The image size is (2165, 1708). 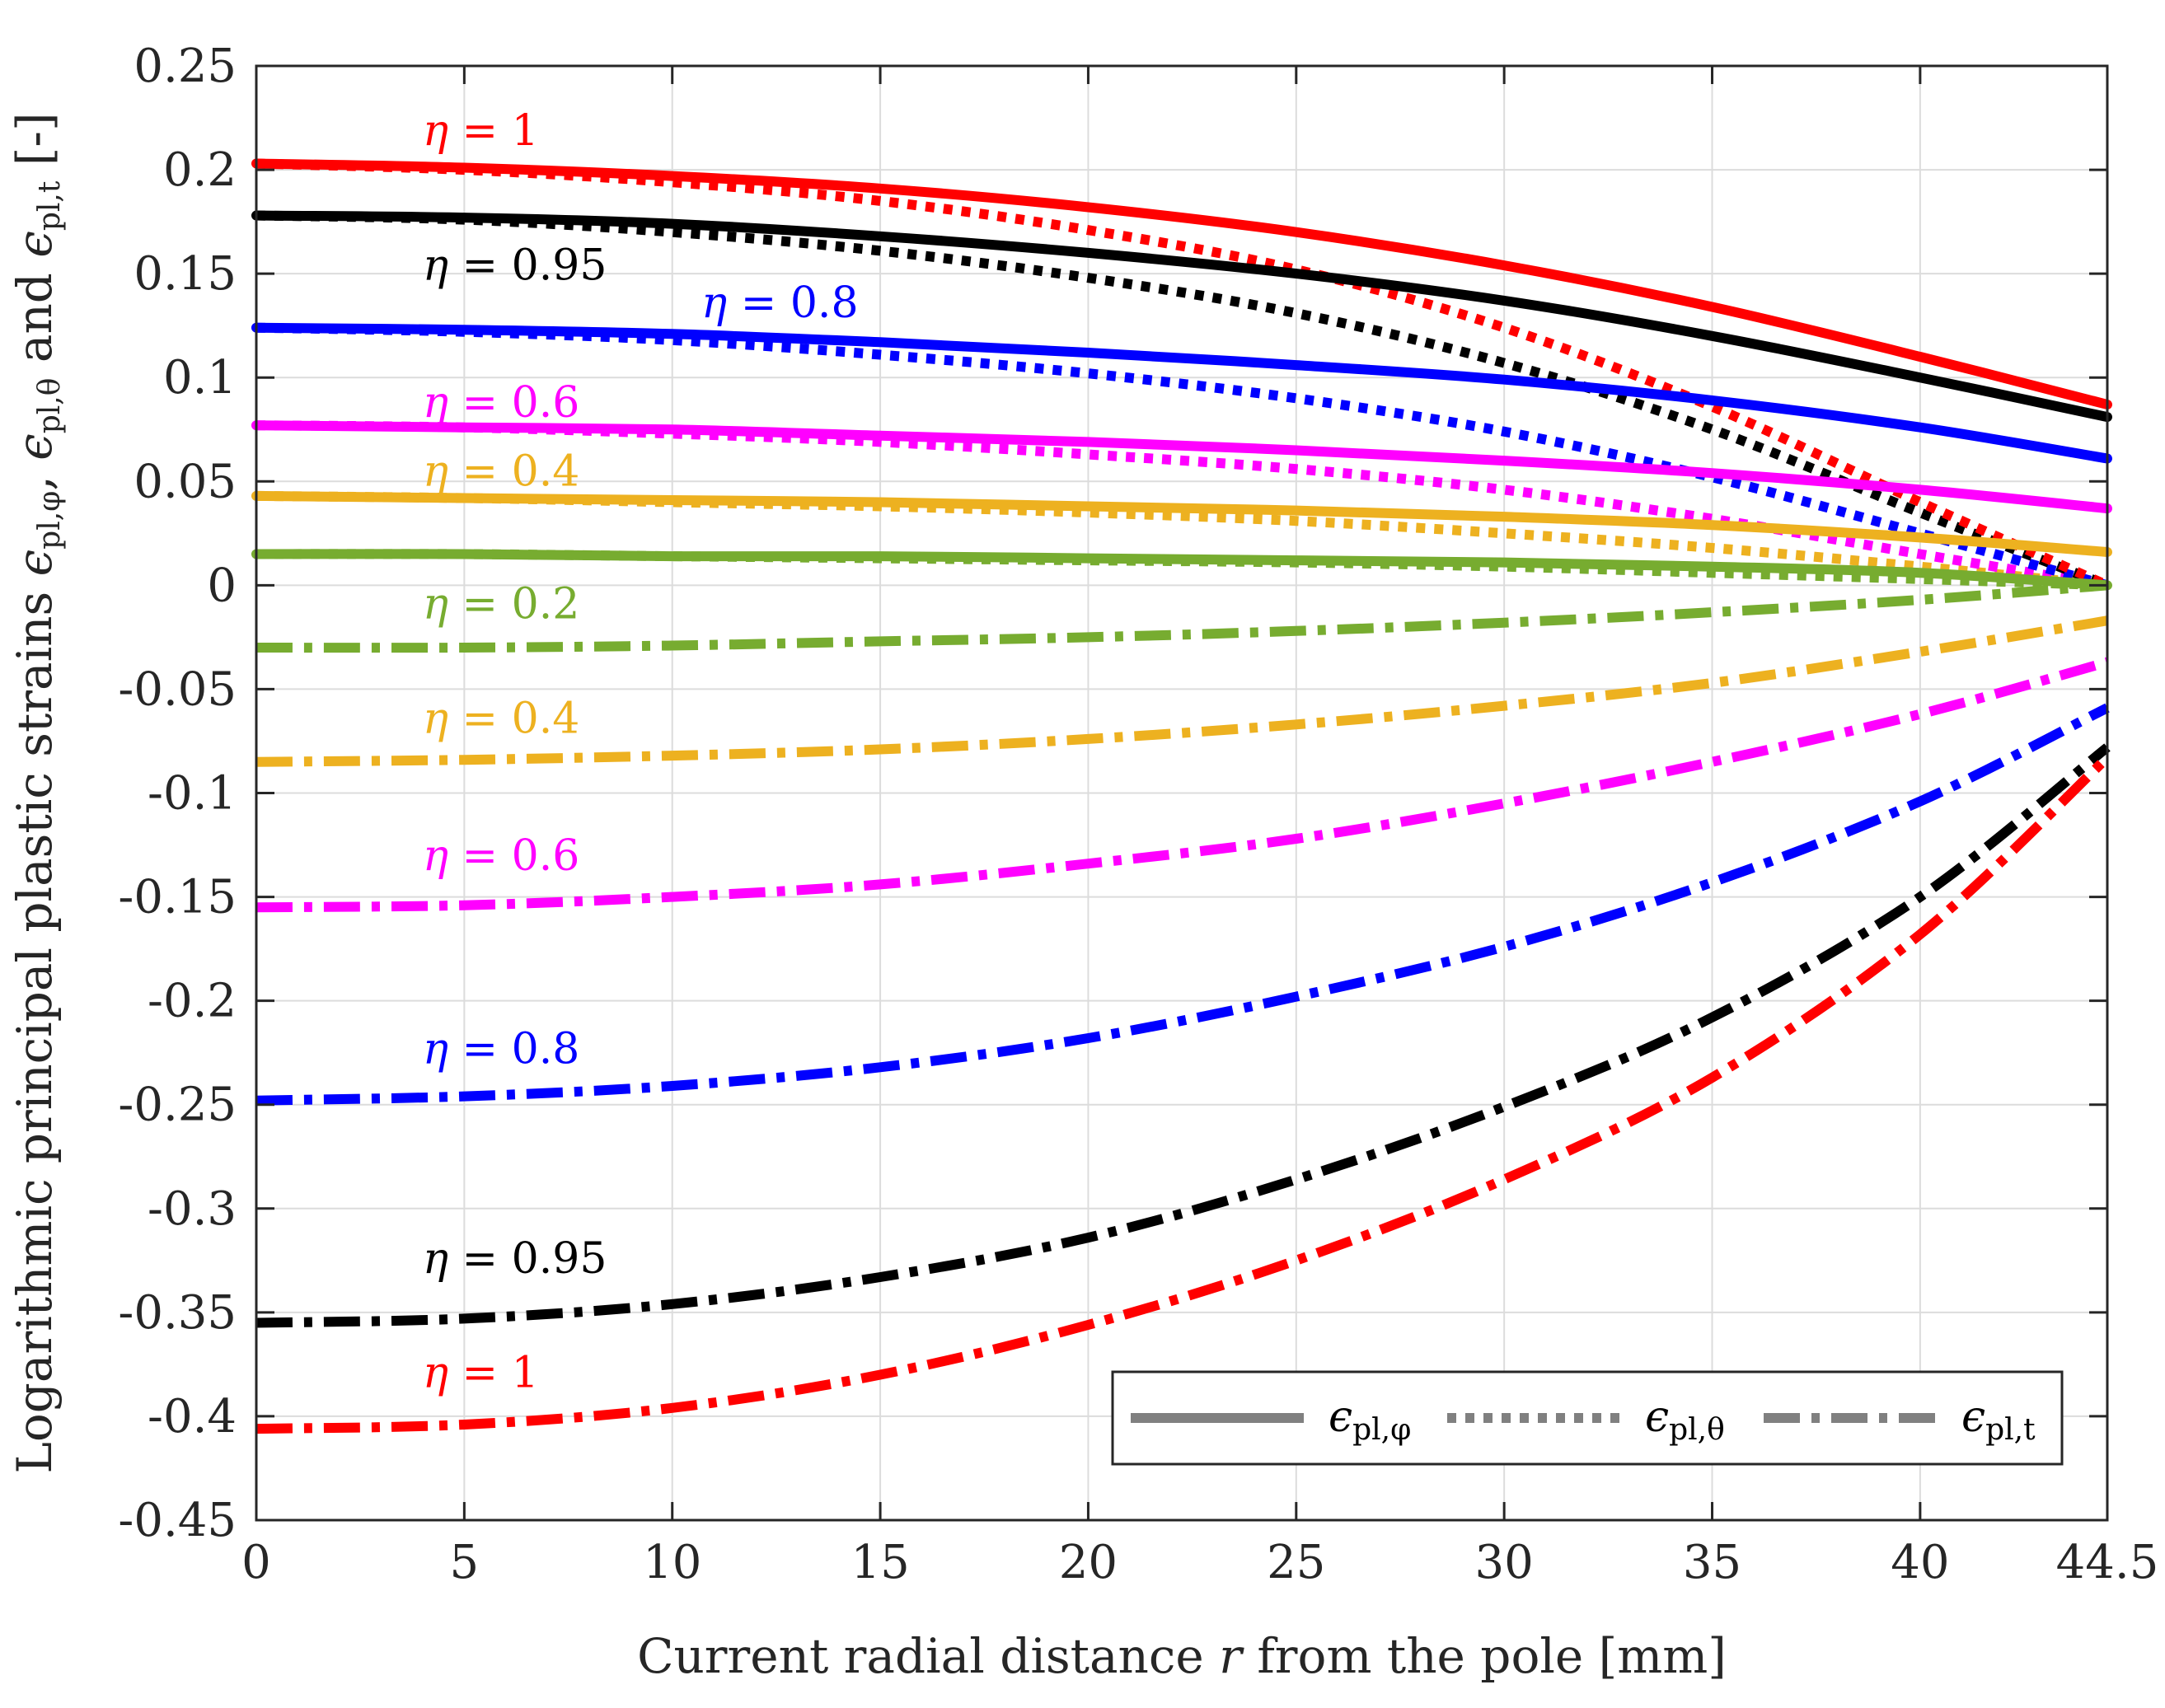 What do you see at coordinates (672, 1563) in the screenshot?
I see `x-tick-label: 10` at bounding box center [672, 1563].